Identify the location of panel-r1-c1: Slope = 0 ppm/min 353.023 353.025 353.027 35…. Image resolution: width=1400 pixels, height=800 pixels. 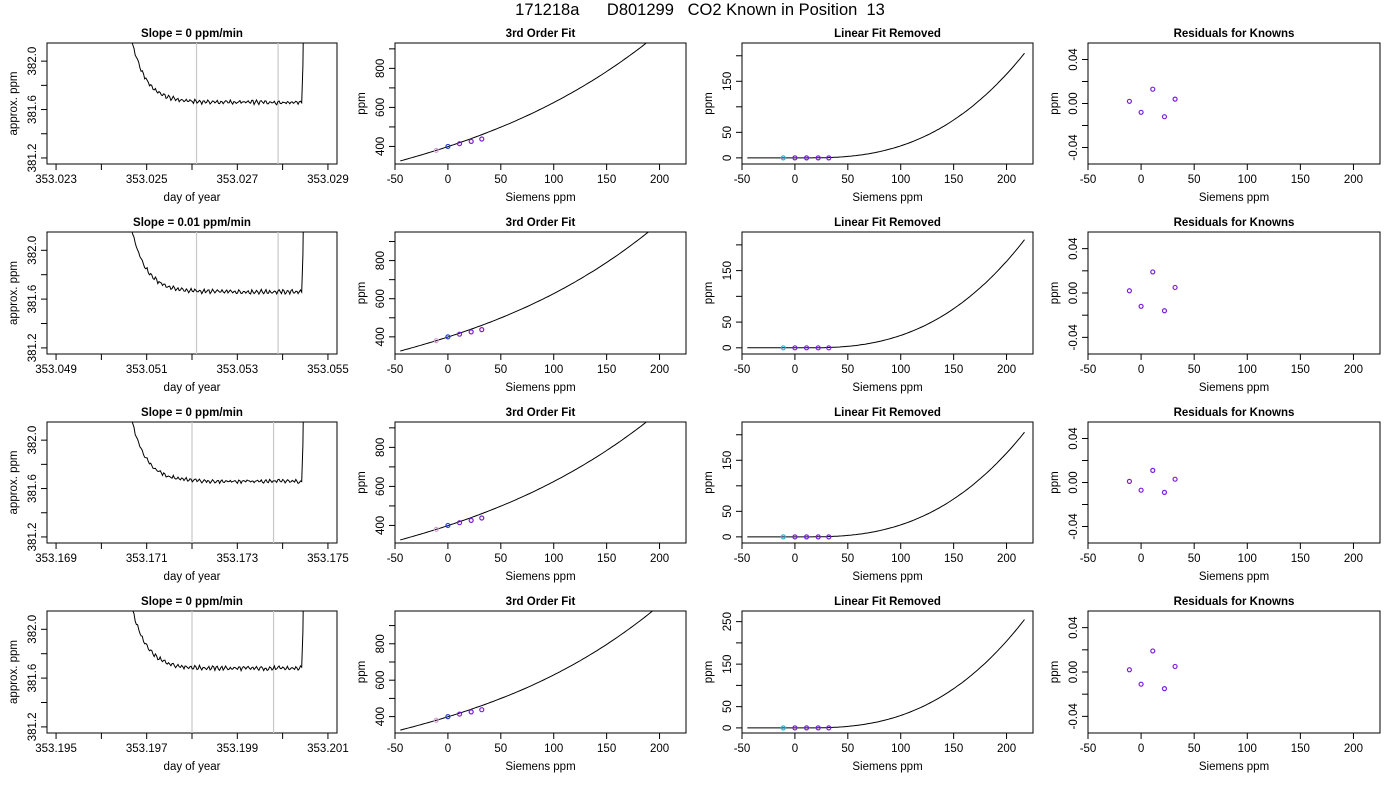
(178, 116).